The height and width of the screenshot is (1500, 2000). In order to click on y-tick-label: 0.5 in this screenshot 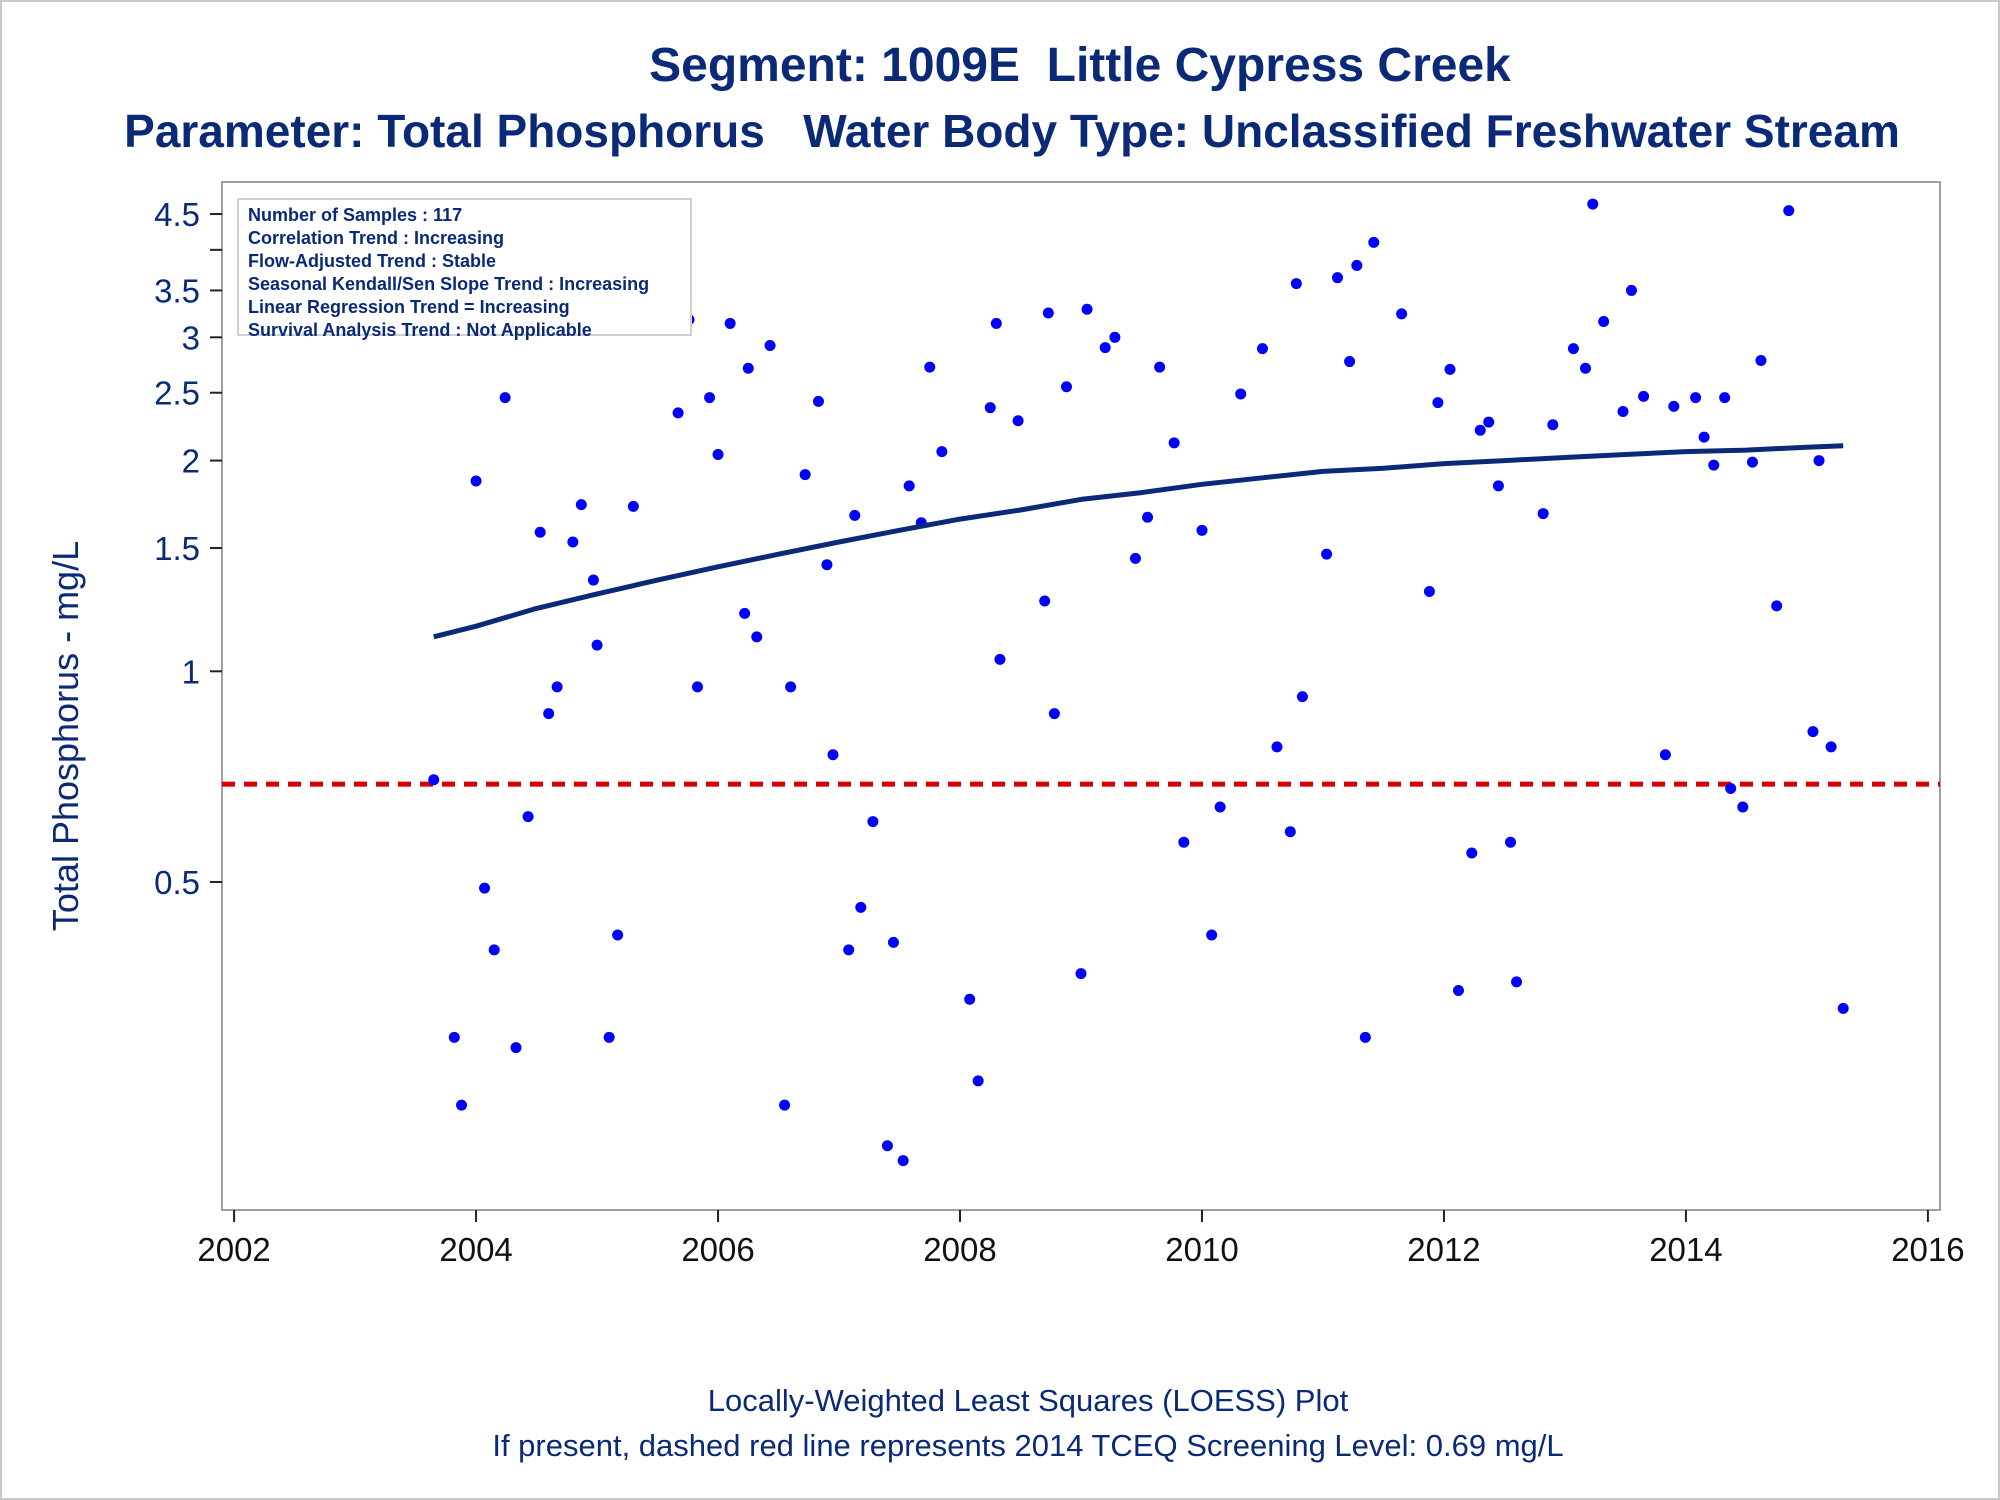, I will do `click(177, 882)`.